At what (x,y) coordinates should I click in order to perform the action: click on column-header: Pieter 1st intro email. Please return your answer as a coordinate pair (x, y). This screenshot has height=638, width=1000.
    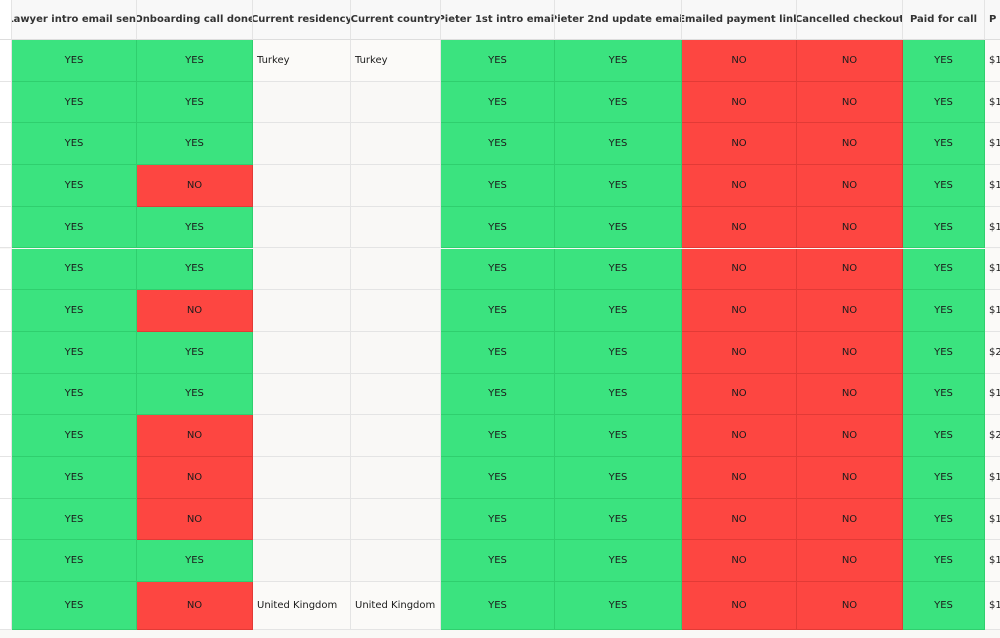
    Looking at the image, I should click on (498, 20).